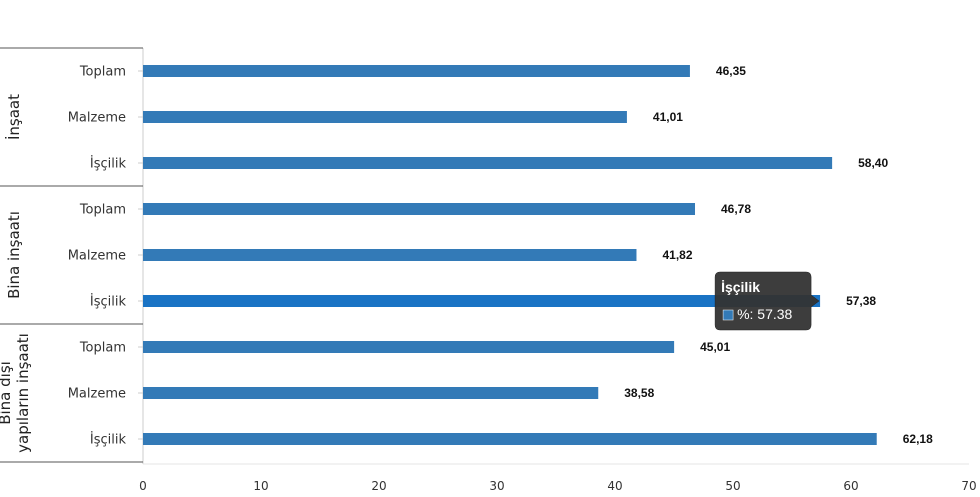 The width and height of the screenshot is (980, 497). What do you see at coordinates (728, 315) in the screenshot?
I see `tooltip-swatch` at bounding box center [728, 315].